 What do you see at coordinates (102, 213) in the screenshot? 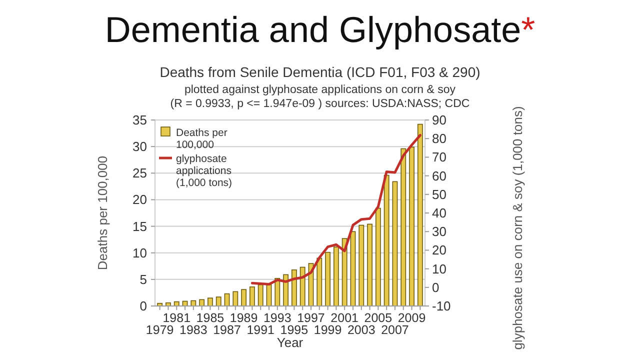
I see `y-axis-title: Deaths per 100,000` at bounding box center [102, 213].